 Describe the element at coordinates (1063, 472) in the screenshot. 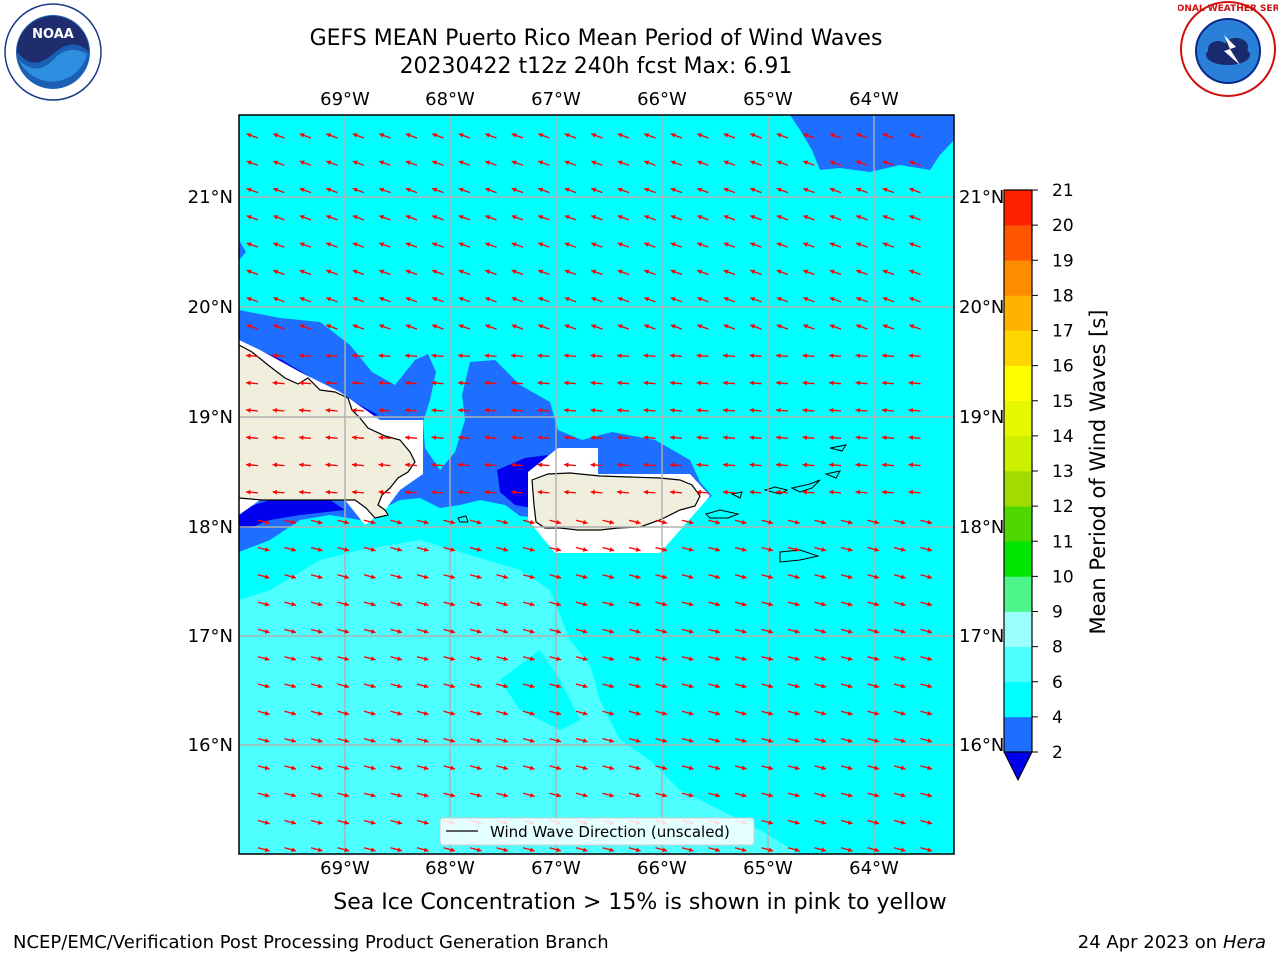

I see `colorbar-tick-label: 13` at that location.